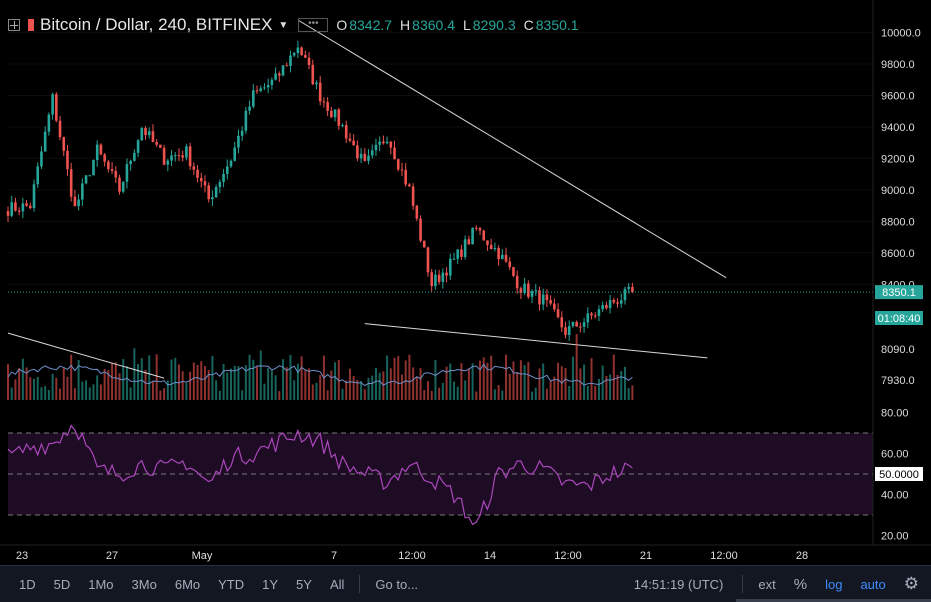  I want to click on auto-toggle: auto, so click(873, 584).